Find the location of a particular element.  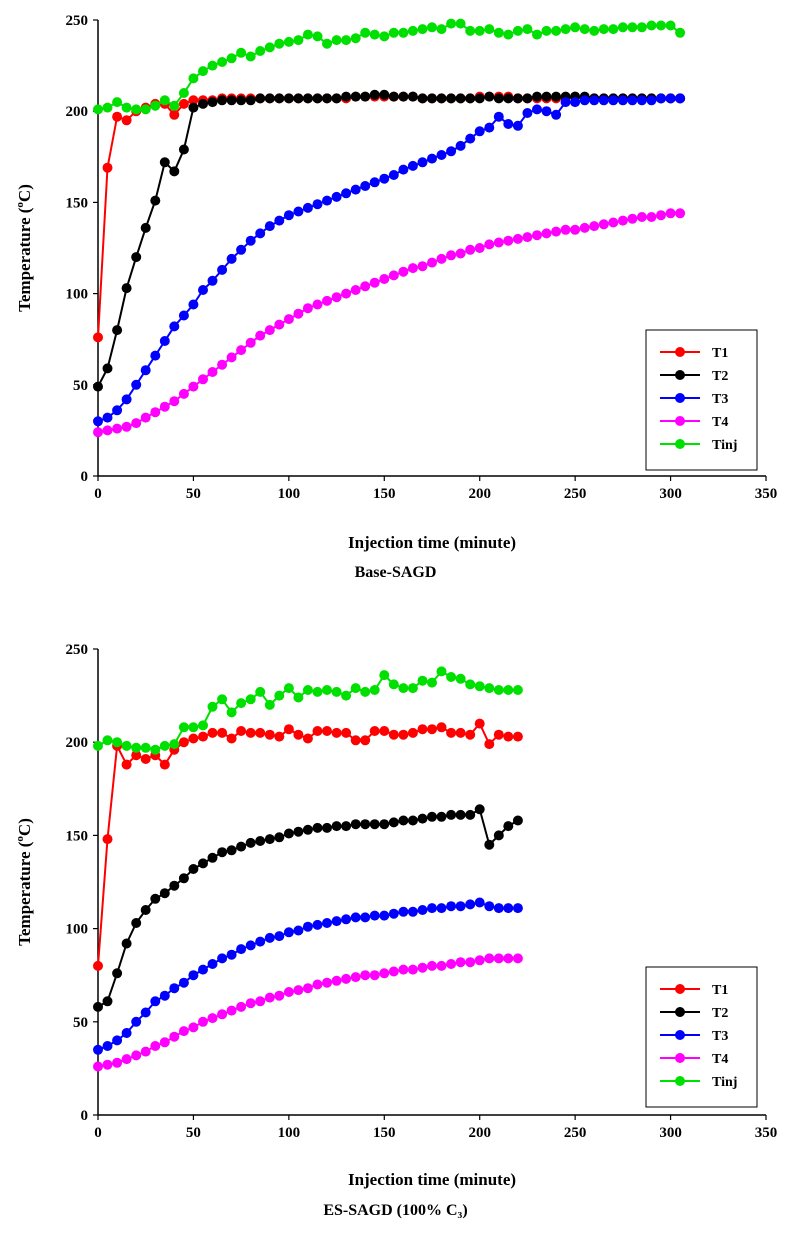

legend-label: T3 is located at coordinates (720, 1036).